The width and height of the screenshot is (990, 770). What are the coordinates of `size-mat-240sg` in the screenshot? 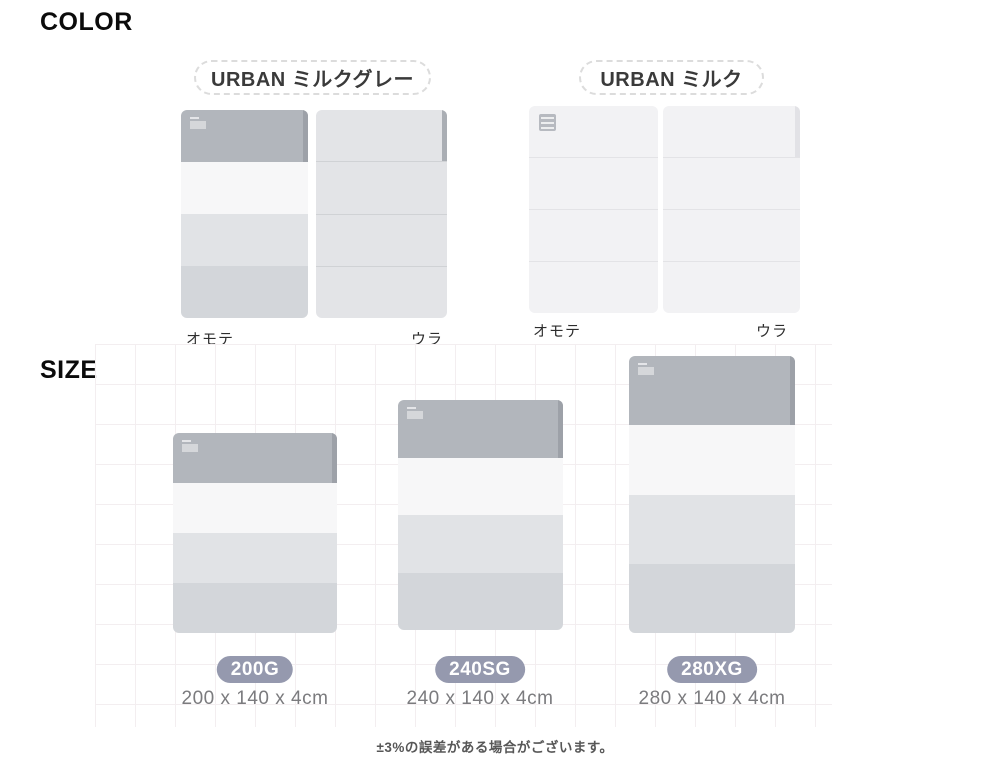 It's located at (480, 515).